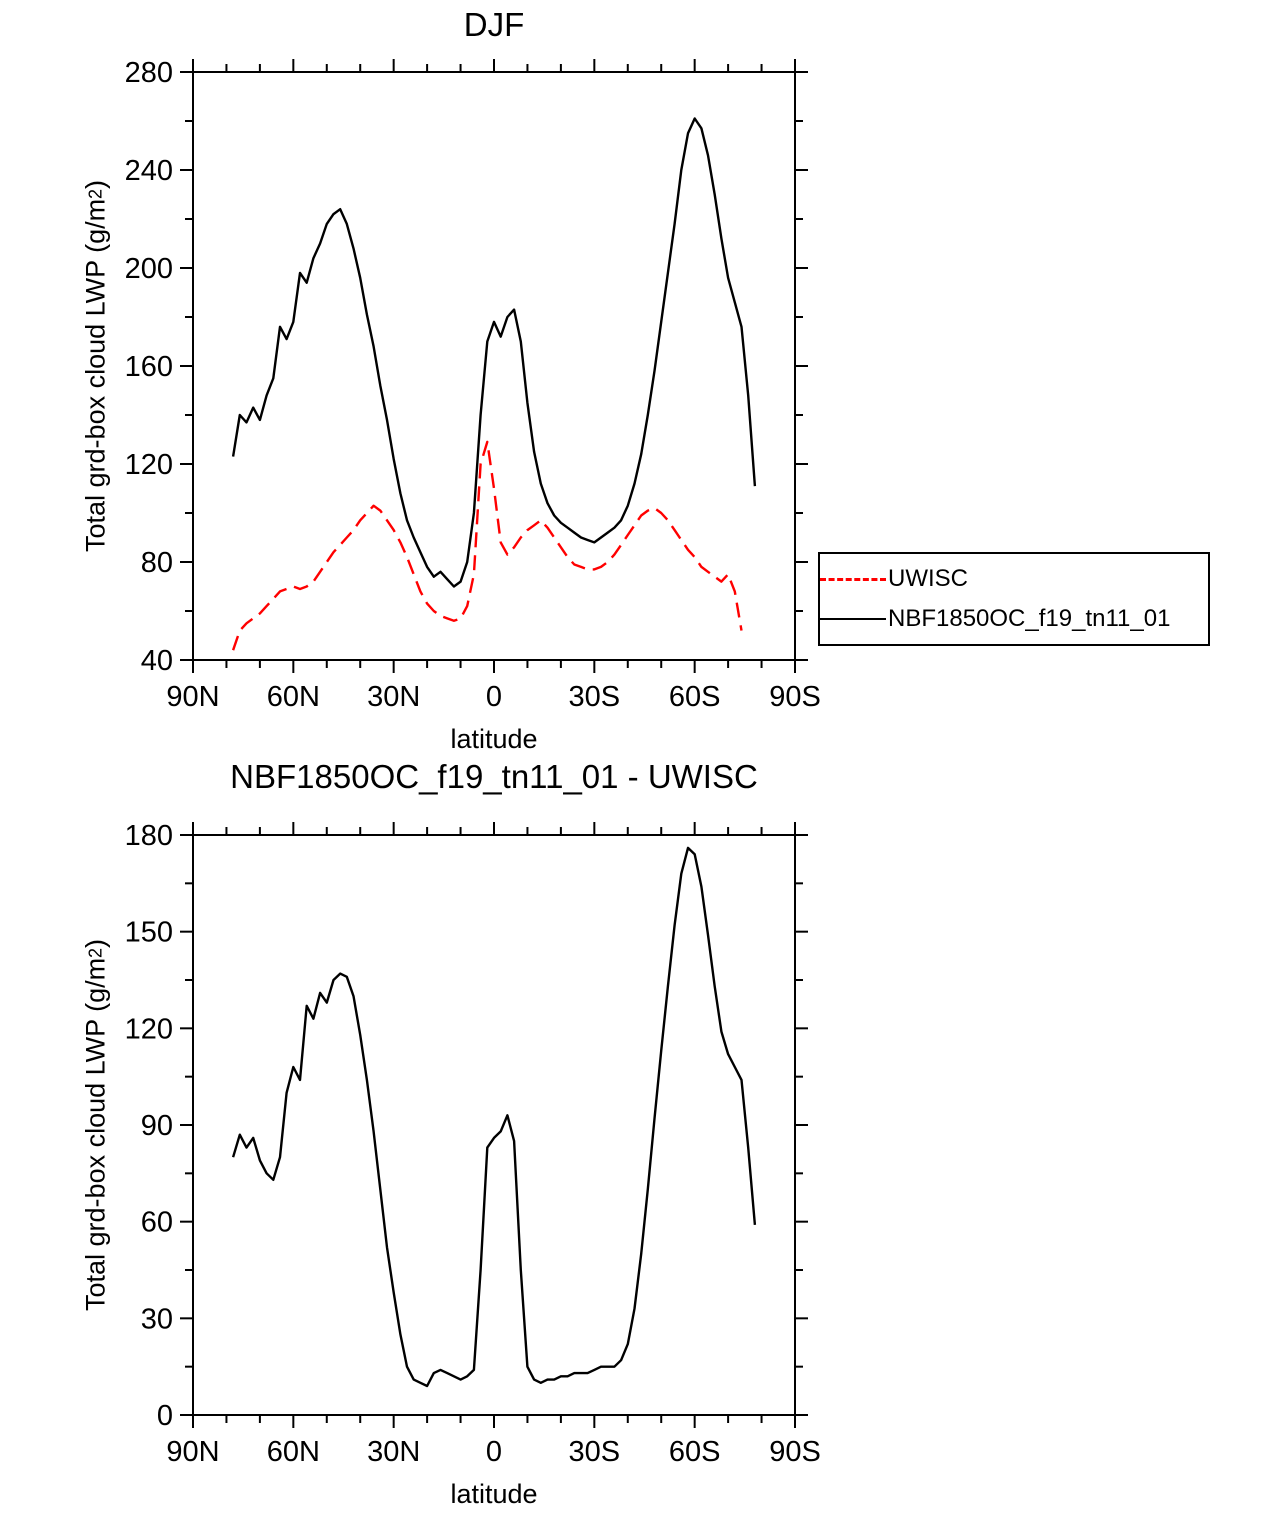  What do you see at coordinates (149, 171) in the screenshot?
I see `y-tick-label: 240` at bounding box center [149, 171].